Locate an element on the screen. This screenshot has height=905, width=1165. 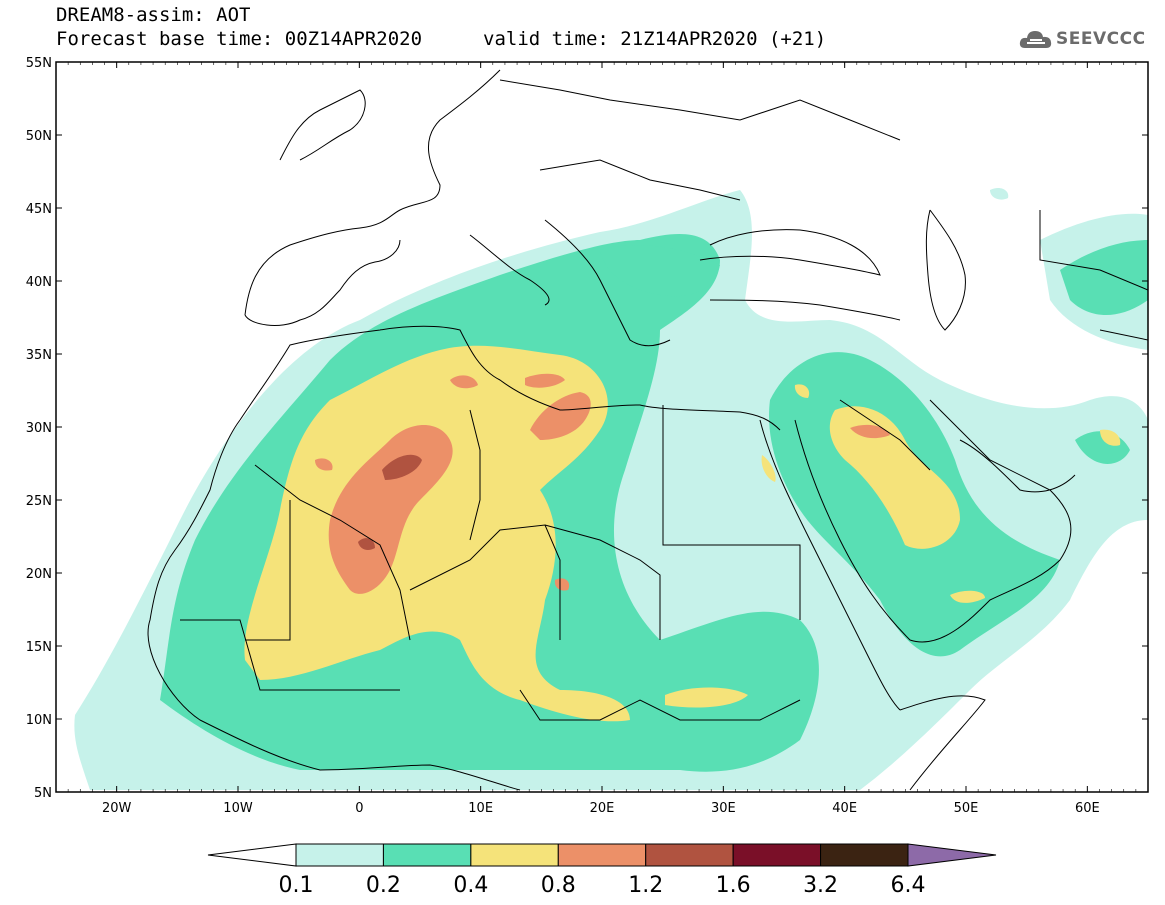
colorbar-level-label: 1.2 is located at coordinates (645, 885).